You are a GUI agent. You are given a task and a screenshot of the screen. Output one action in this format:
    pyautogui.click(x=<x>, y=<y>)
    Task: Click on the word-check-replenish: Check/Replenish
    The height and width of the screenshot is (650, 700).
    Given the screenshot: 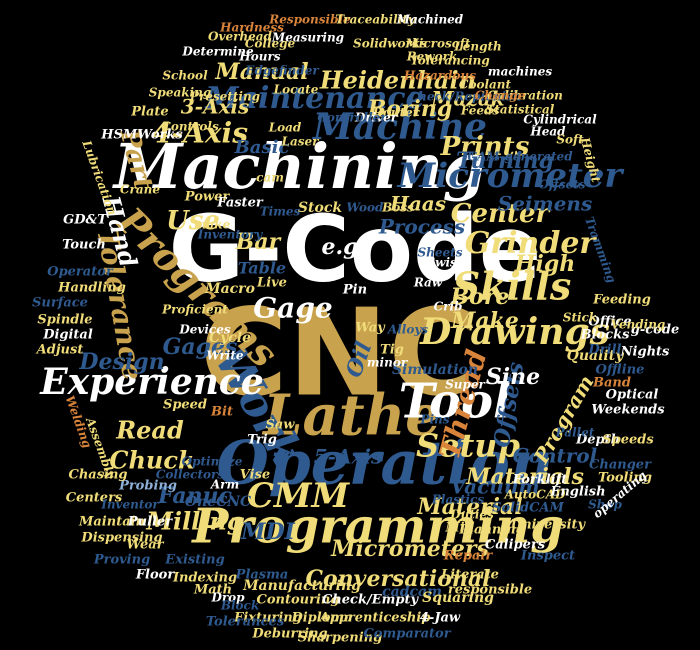 What is the action you would take?
    pyautogui.click(x=465, y=97)
    